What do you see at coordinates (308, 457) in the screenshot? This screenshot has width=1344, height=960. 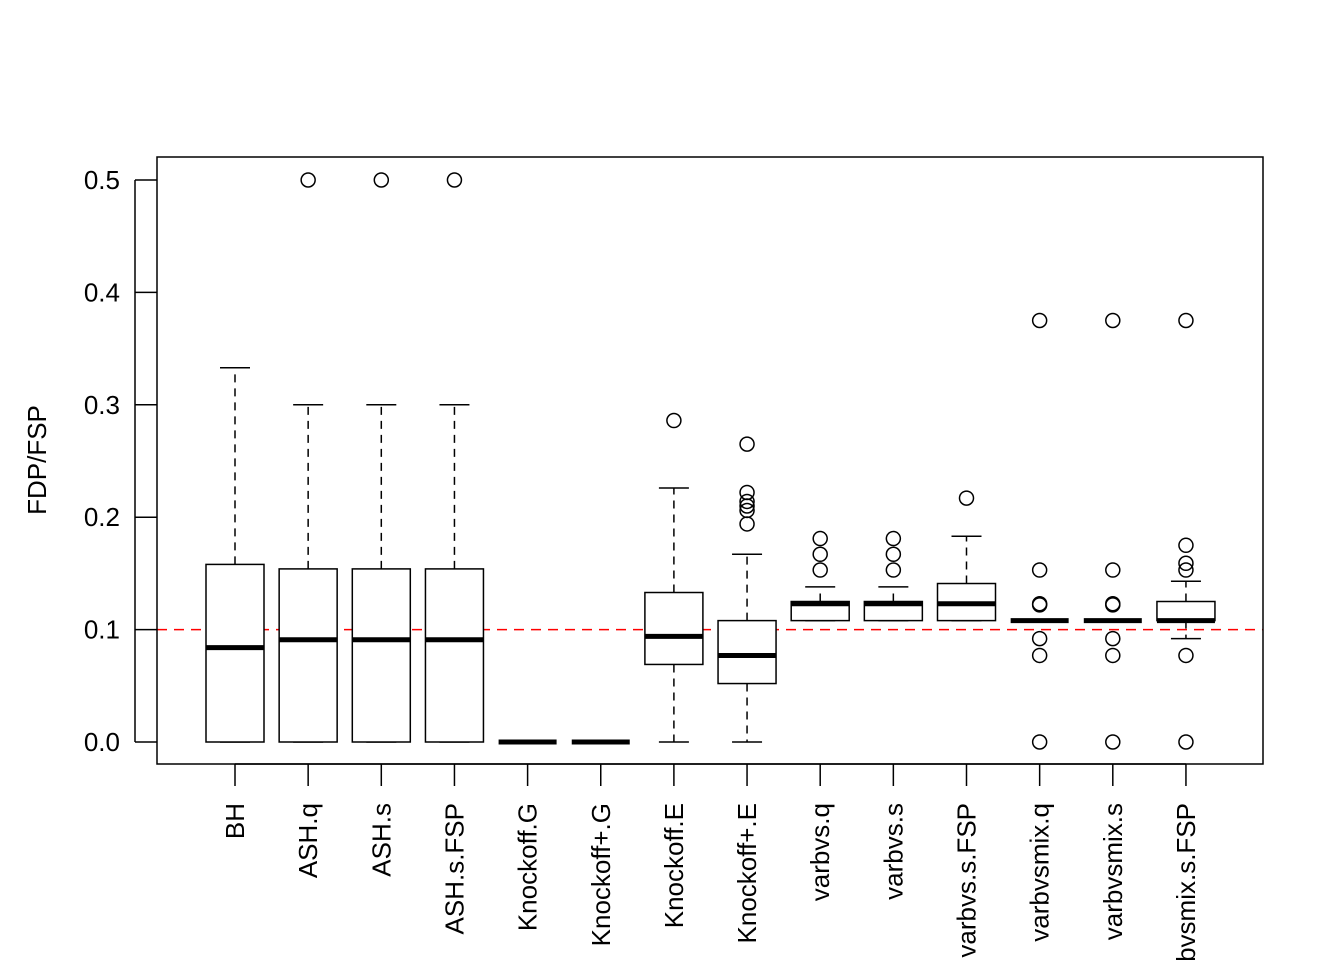 I see `box-ash-q` at bounding box center [308, 457].